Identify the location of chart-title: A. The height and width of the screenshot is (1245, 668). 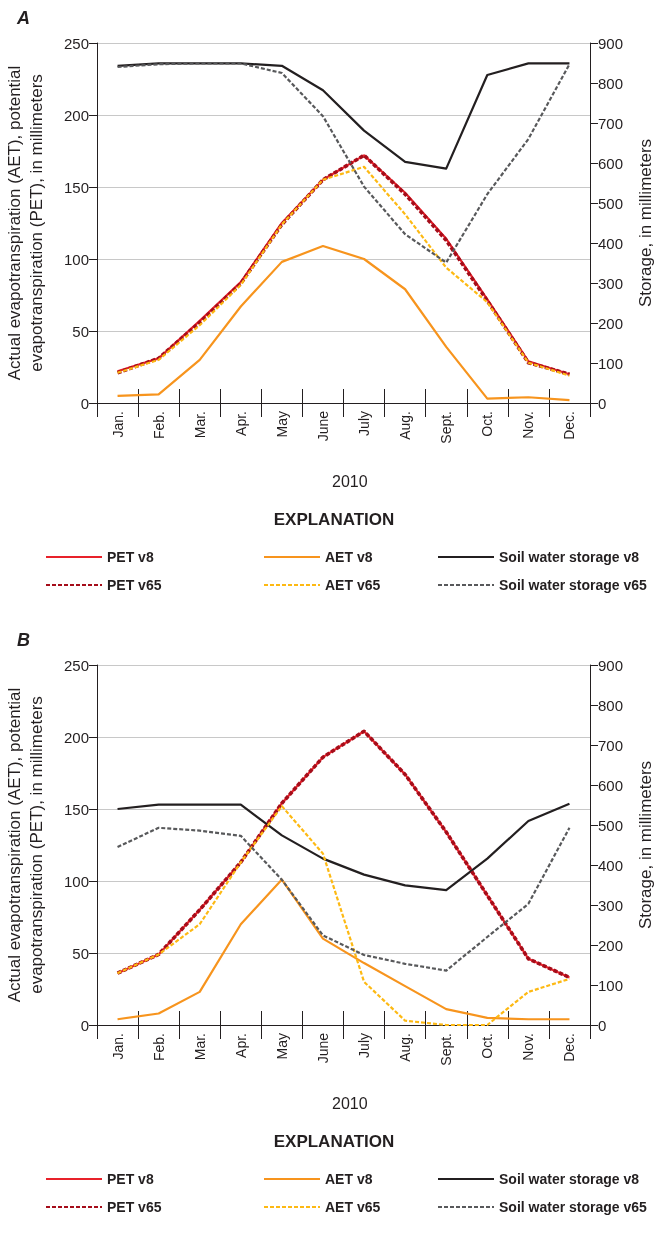
(23, 18).